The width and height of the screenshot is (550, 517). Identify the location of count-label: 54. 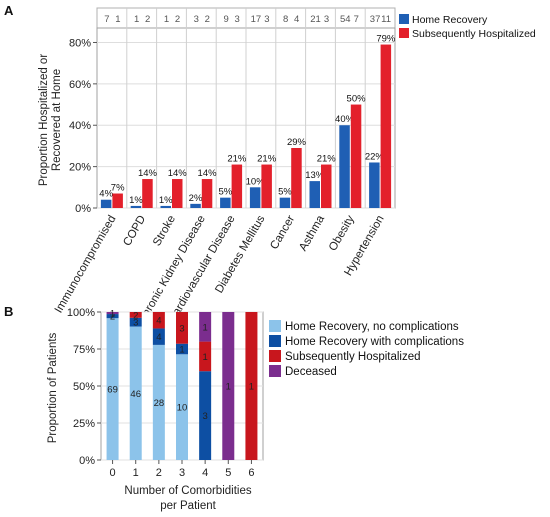
(345, 19).